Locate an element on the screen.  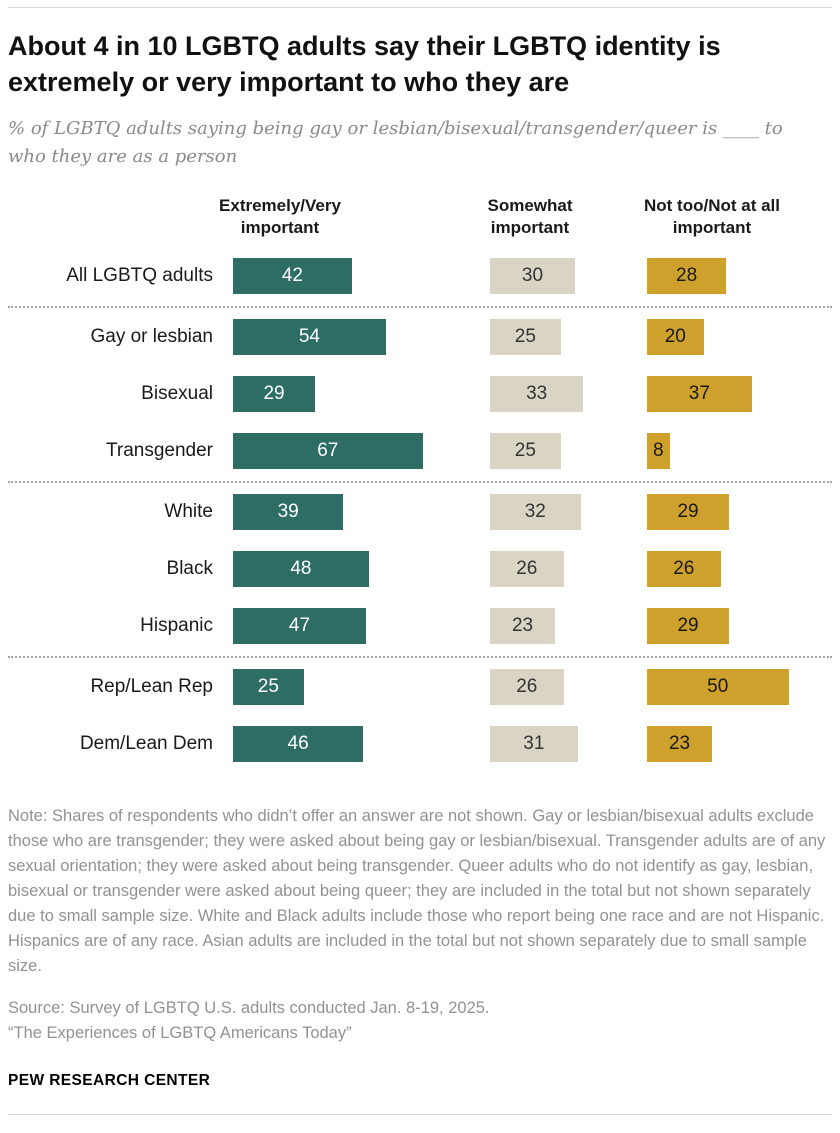
chart-row: Gay or lesbian 54 25 20 is located at coordinates (420, 337).